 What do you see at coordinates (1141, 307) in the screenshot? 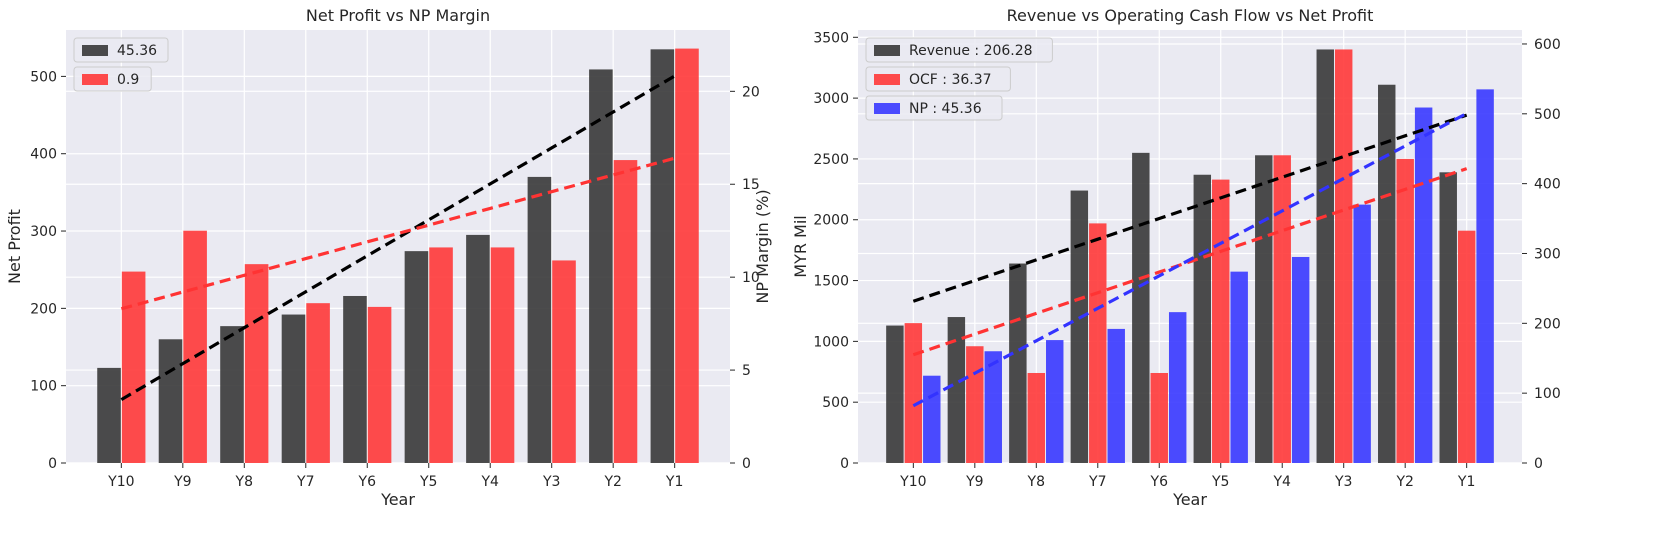
I see `bar-2-s1-y6` at bounding box center [1141, 307].